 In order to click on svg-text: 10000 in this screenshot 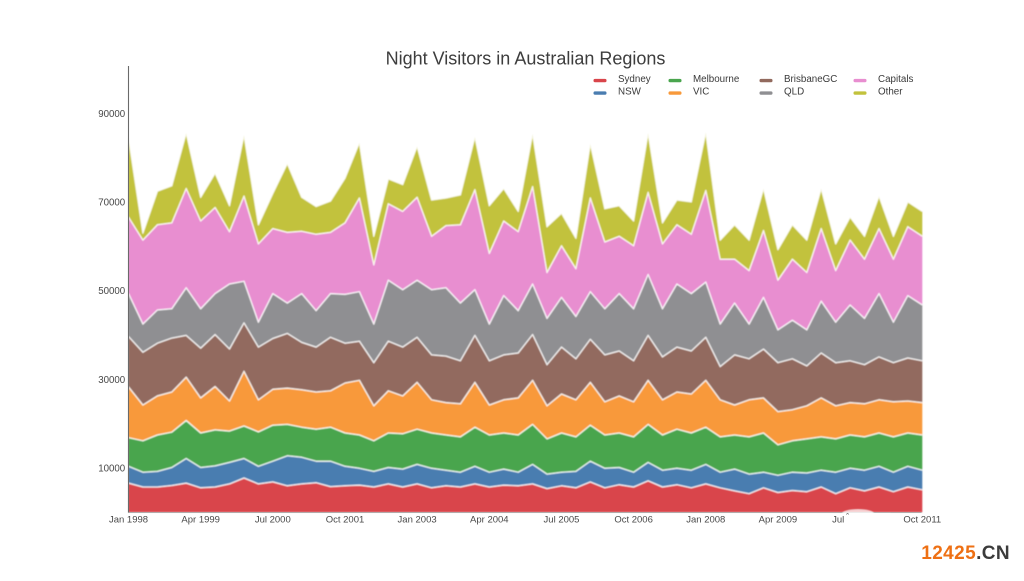, I will do `click(112, 469)`.